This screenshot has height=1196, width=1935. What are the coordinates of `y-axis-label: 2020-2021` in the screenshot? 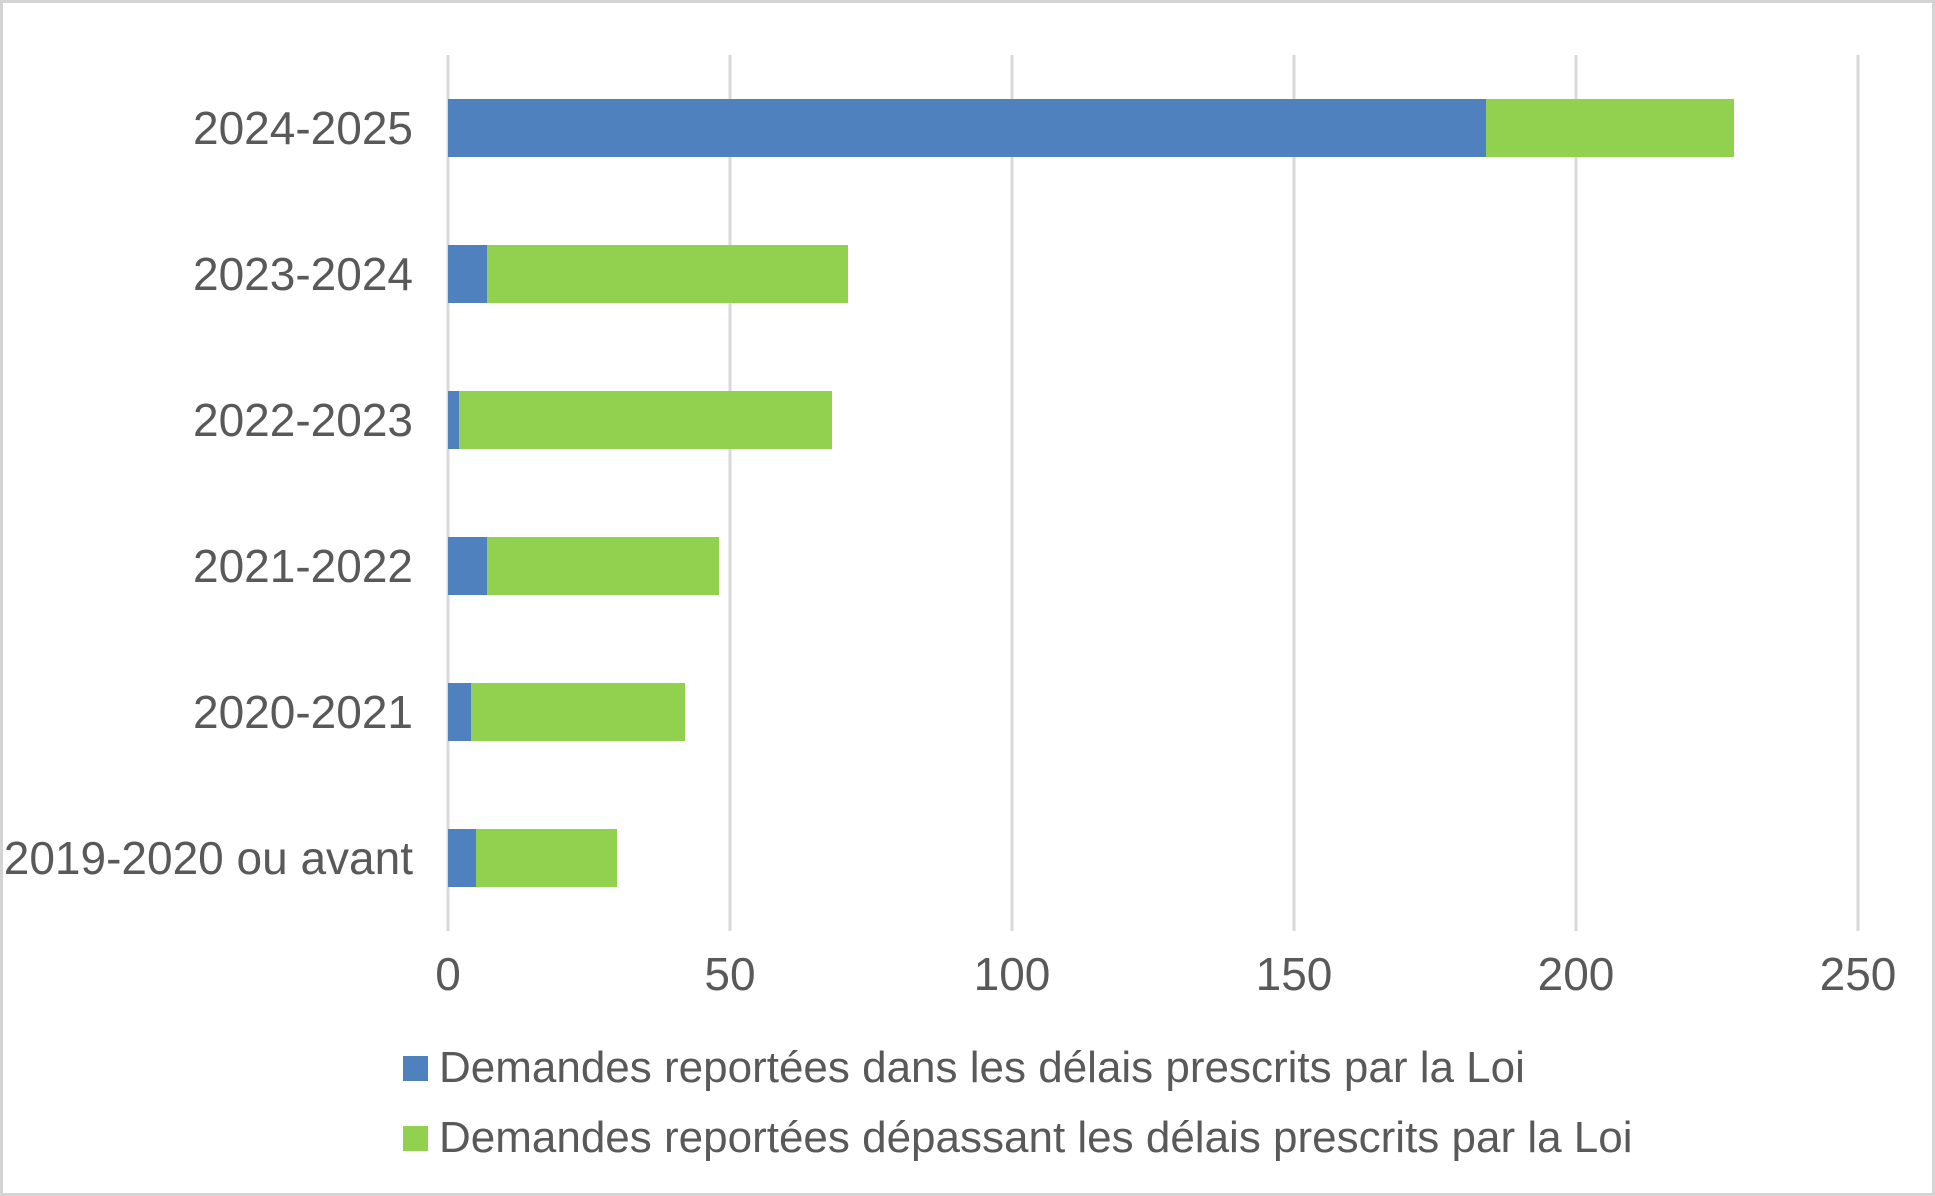 It's located at (303, 712).